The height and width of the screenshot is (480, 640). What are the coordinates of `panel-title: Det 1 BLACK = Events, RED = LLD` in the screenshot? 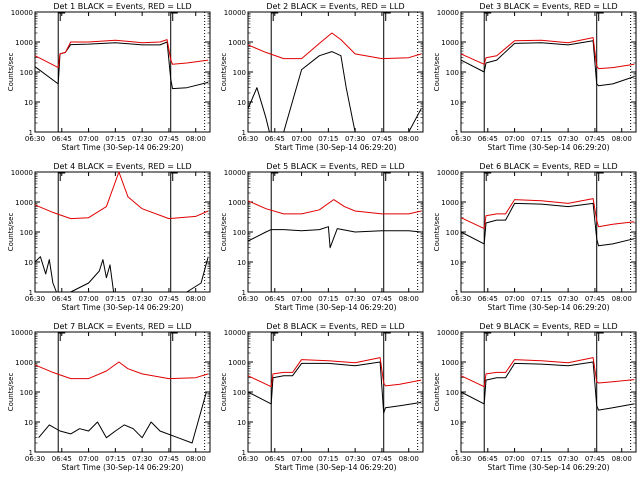 It's located at (122, 6).